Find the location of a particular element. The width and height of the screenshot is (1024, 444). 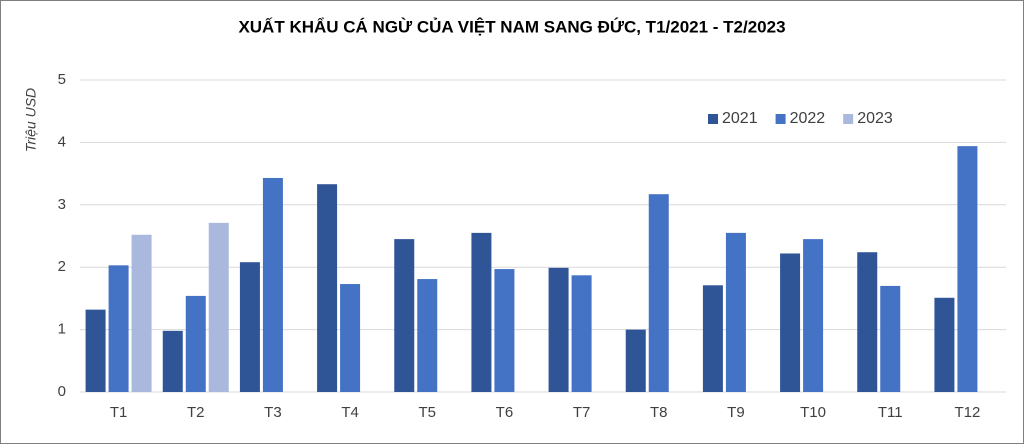

y-tick-label: 4 is located at coordinates (62, 141).